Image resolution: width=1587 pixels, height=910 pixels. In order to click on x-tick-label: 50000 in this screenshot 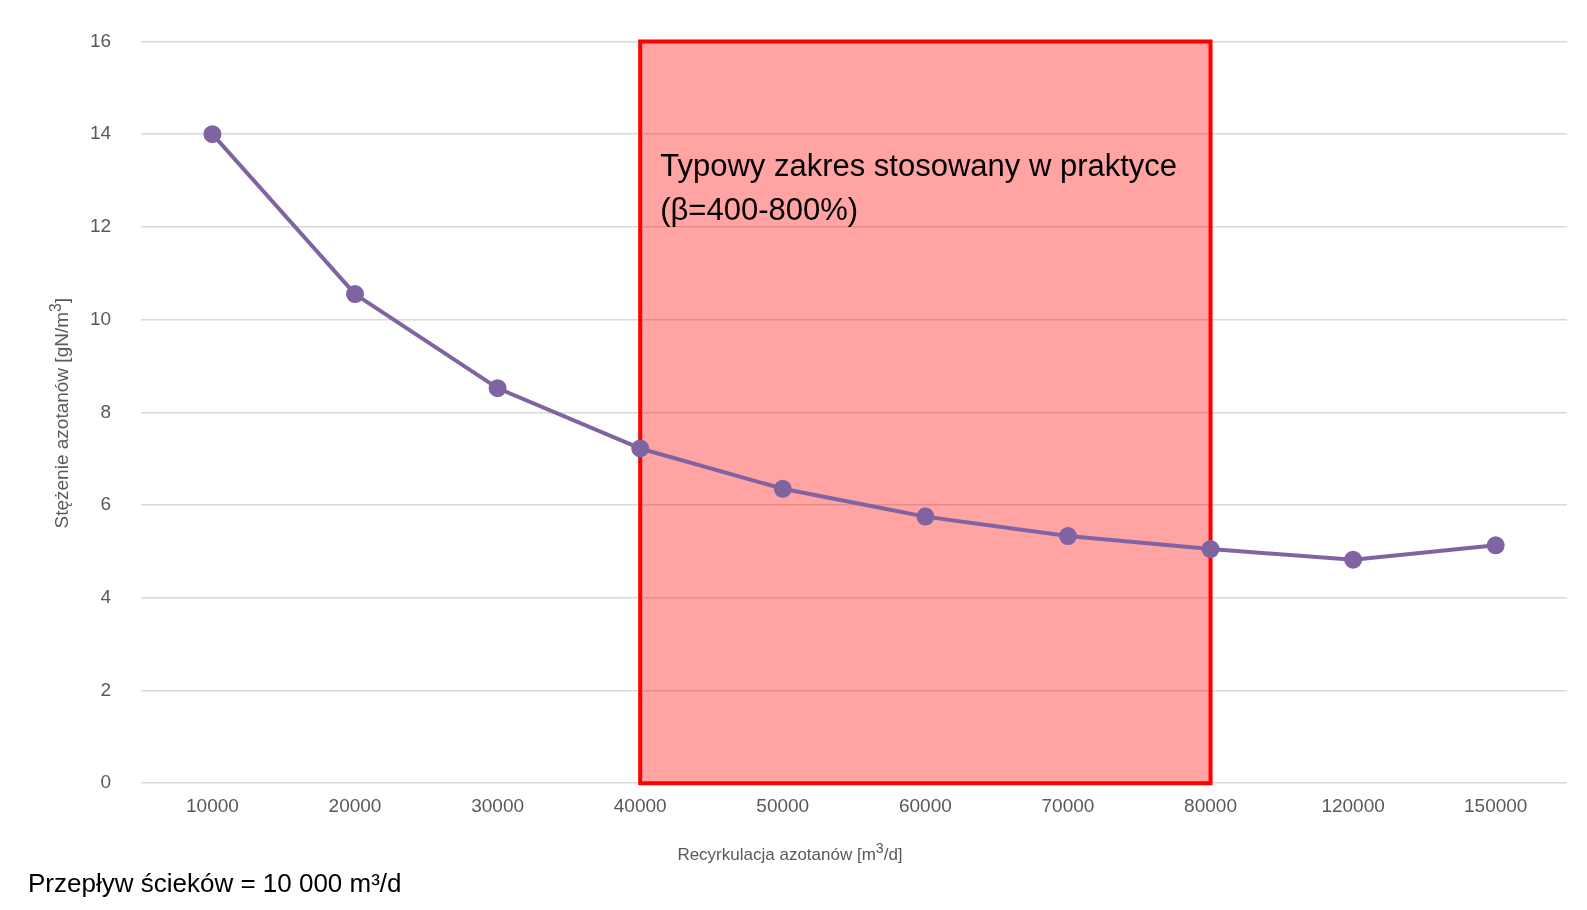, I will do `click(783, 805)`.